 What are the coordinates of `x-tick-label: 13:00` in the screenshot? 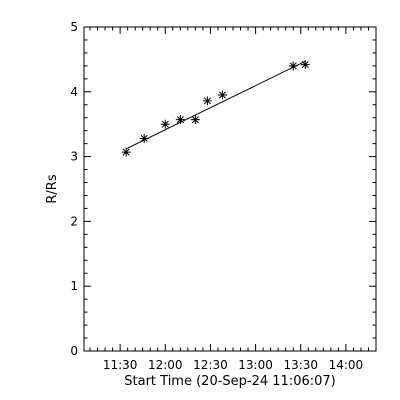 It's located at (255, 365).